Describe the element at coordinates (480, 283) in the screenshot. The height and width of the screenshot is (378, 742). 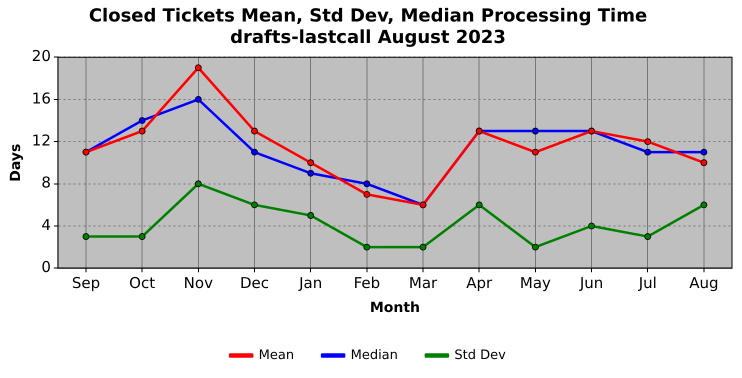
I see `x-tick-label: Apr` at that location.